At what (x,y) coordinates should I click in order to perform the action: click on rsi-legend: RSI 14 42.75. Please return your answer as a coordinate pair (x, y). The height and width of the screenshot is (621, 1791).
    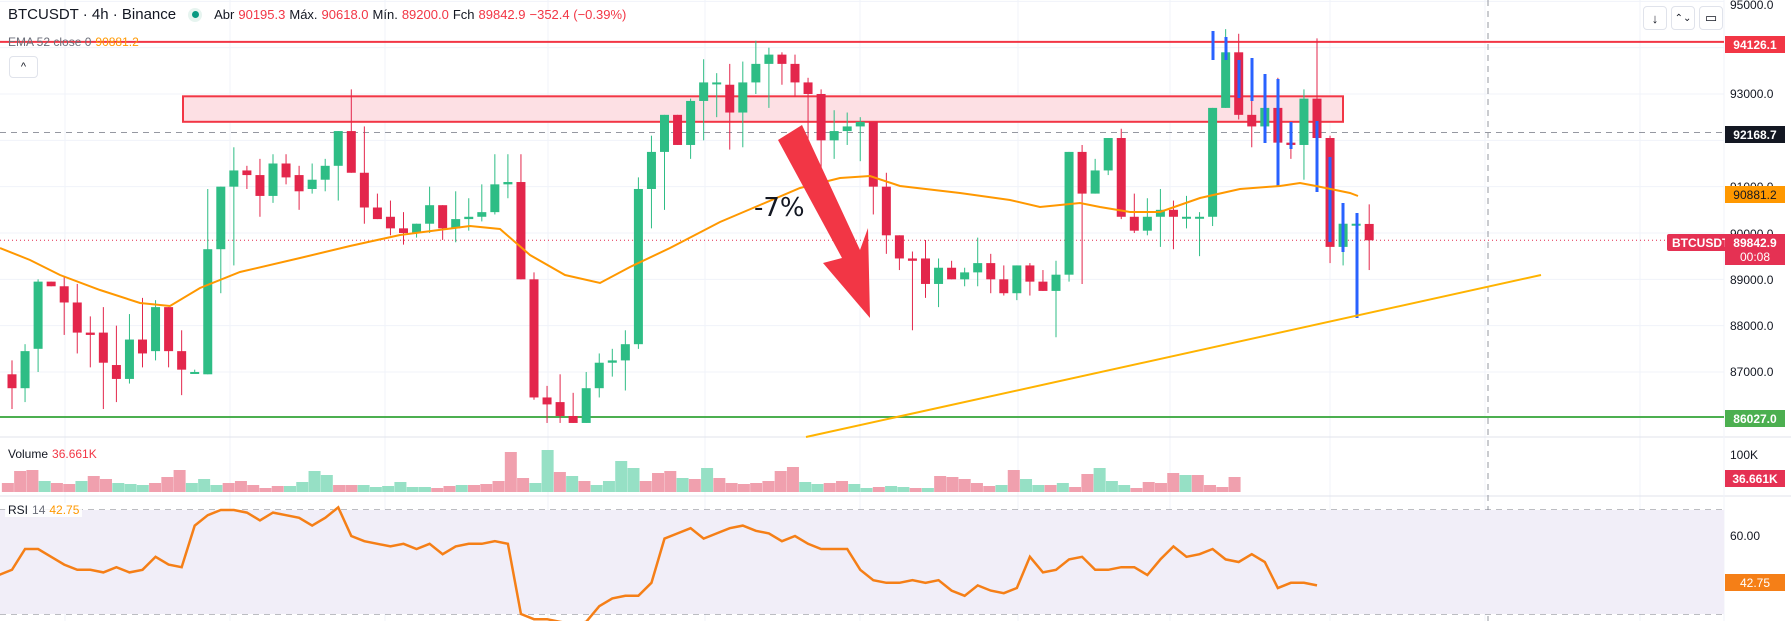
    Looking at the image, I should click on (44, 510).